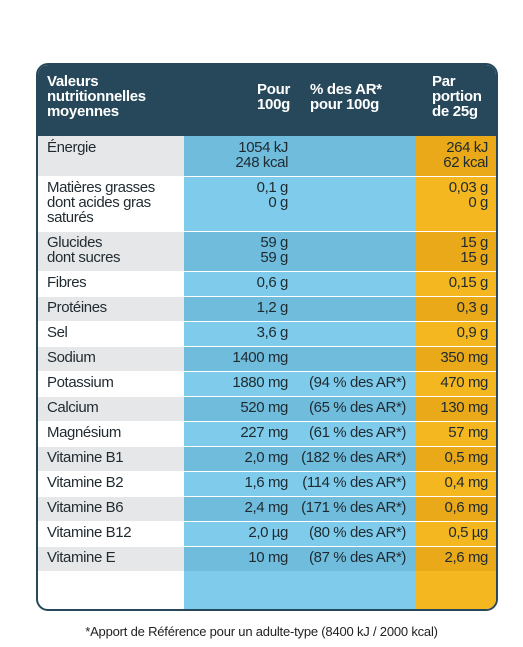  What do you see at coordinates (111, 251) in the screenshot?
I see `nutrient-name: Glucides dont sucres` at bounding box center [111, 251].